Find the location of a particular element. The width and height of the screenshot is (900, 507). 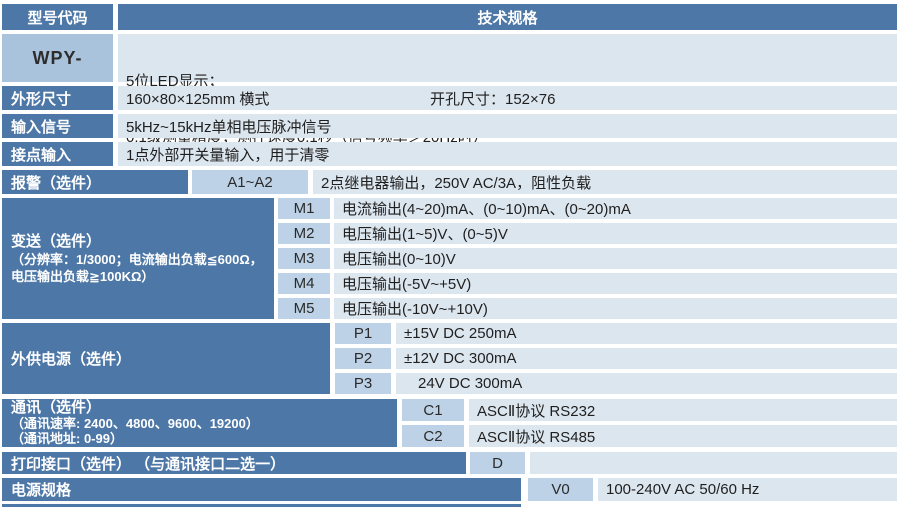

m1-value: 电流输出(4~20)mA、(0~10)mA、(0~20)mA is located at coordinates (486, 209).